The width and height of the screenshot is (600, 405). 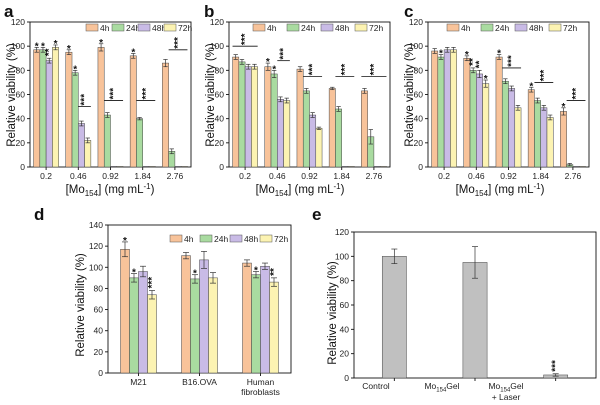 What do you see at coordinates (408, 11) in the screenshot?
I see `panel-c-letter: c` at bounding box center [408, 11].